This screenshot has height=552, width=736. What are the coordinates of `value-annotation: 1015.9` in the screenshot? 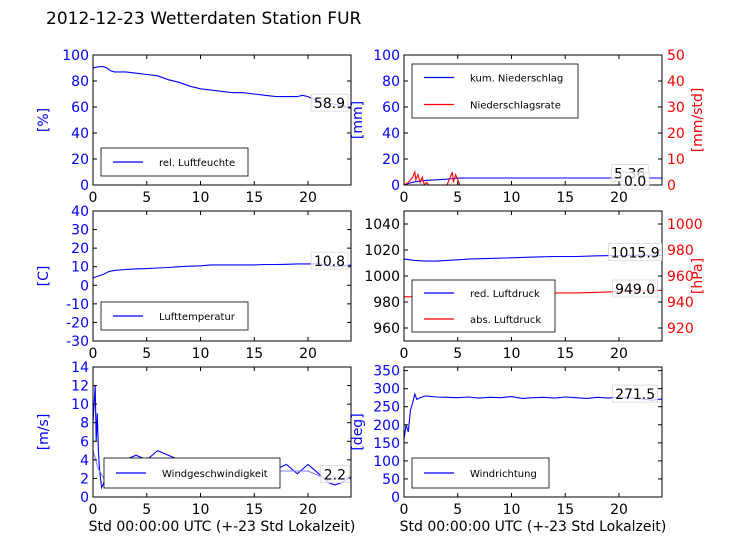 It's located at (635, 254).